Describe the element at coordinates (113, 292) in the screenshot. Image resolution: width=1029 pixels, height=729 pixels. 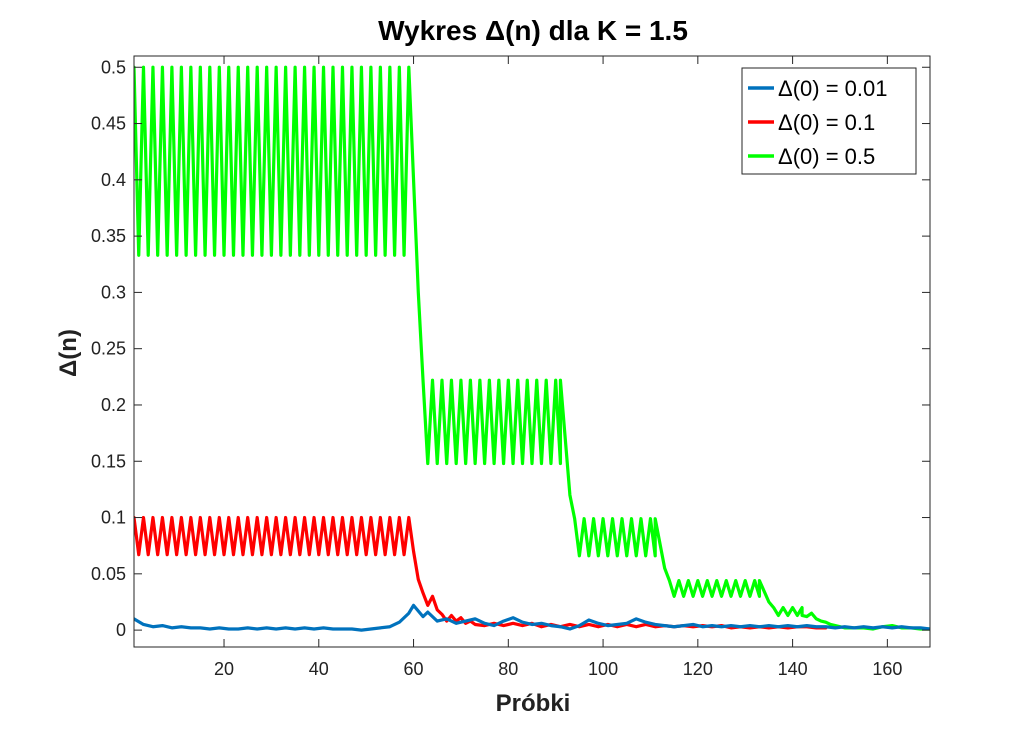
I see `y-tick-label: 0.3` at that location.